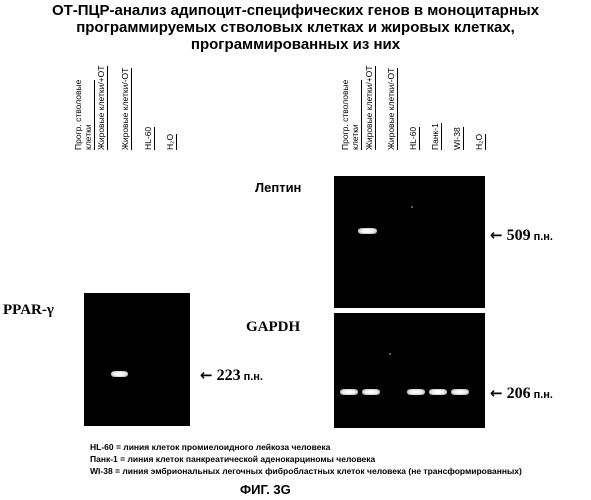  I want to click on leptin-label: Лептин, so click(278, 187).